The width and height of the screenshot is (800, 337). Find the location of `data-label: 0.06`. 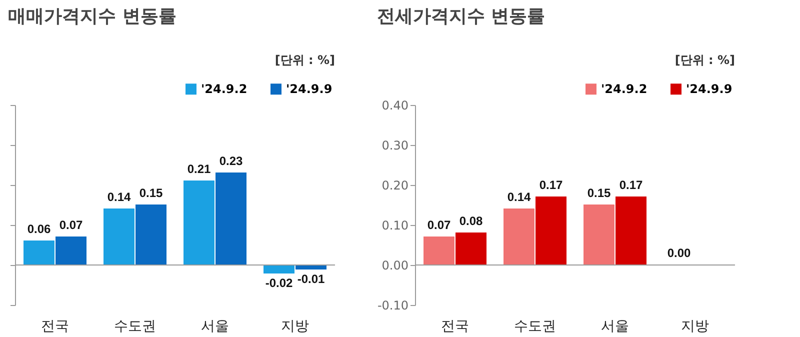

data-label: 0.06 is located at coordinates (39, 229).